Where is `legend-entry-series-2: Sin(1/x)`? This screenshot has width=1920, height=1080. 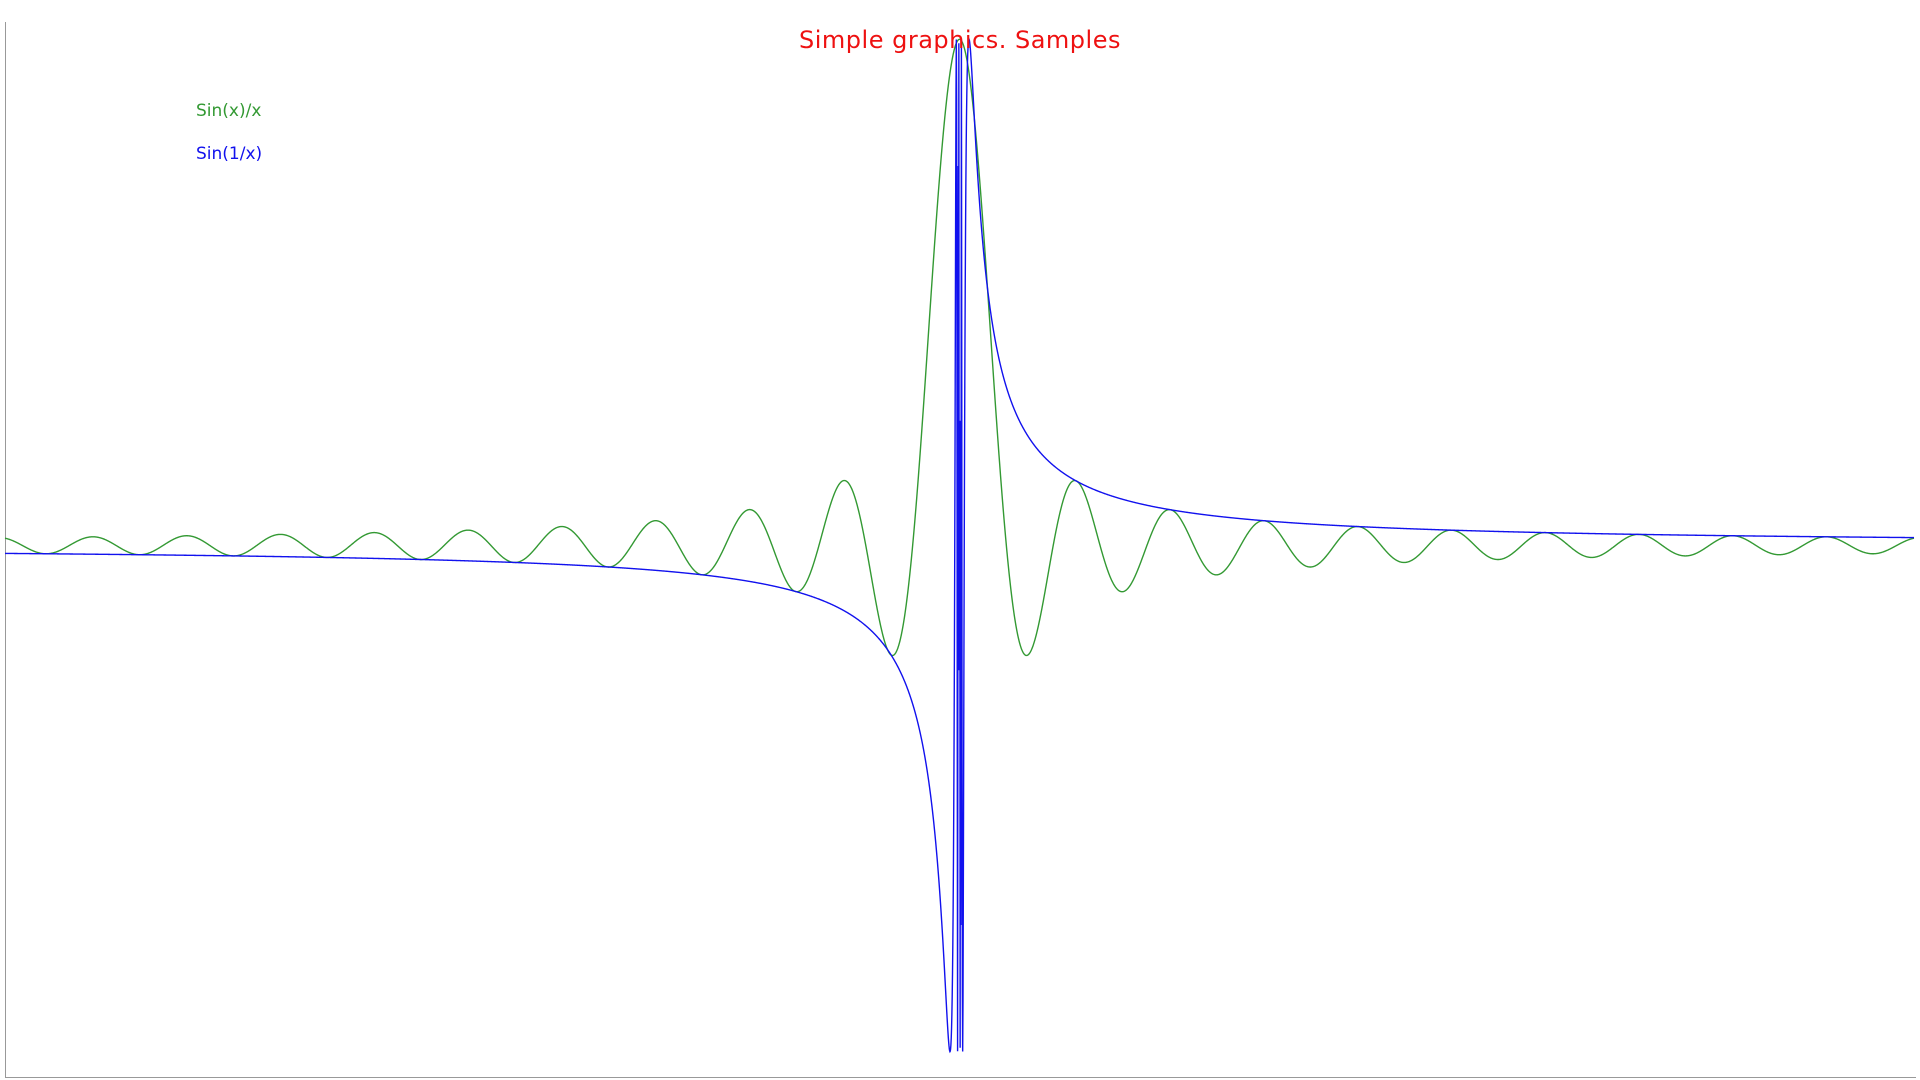
legend-entry-series-2: Sin(1/x) is located at coordinates (229, 154).